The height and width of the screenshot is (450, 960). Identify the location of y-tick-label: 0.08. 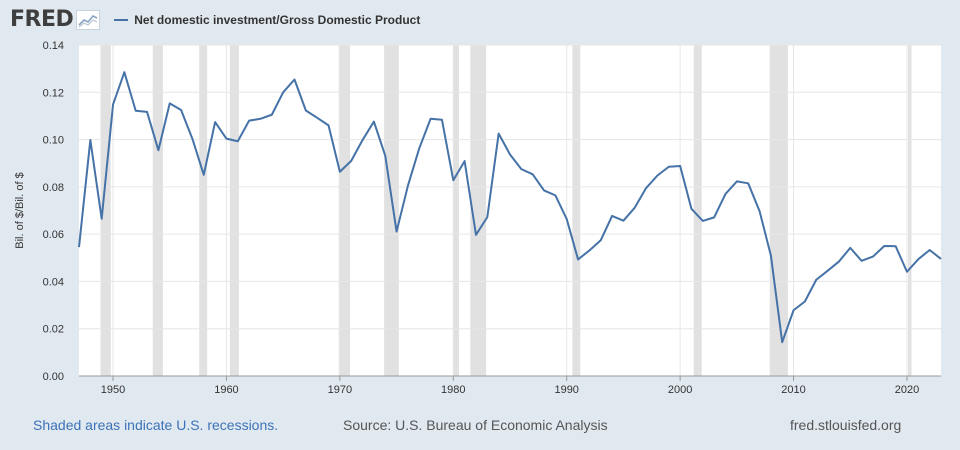
(53, 188).